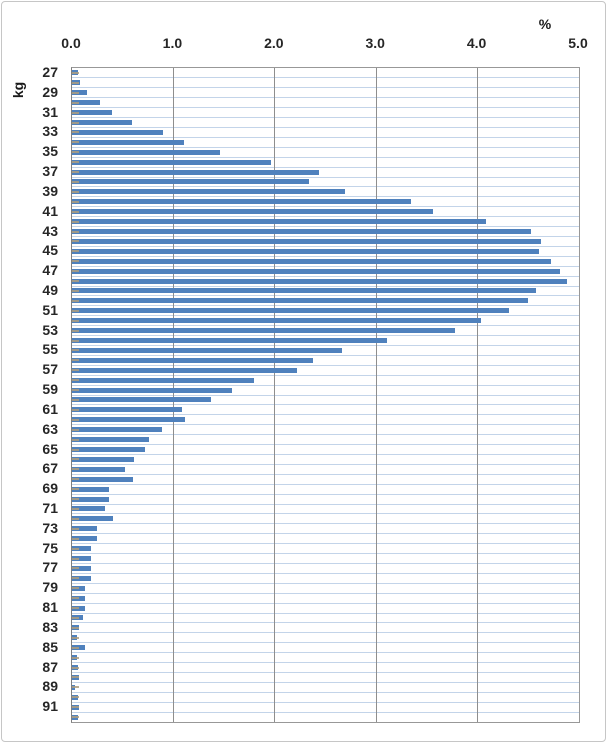 This screenshot has width=607, height=743. Describe the element at coordinates (50, 329) in the screenshot. I see `y-tick-label: 53` at that location.